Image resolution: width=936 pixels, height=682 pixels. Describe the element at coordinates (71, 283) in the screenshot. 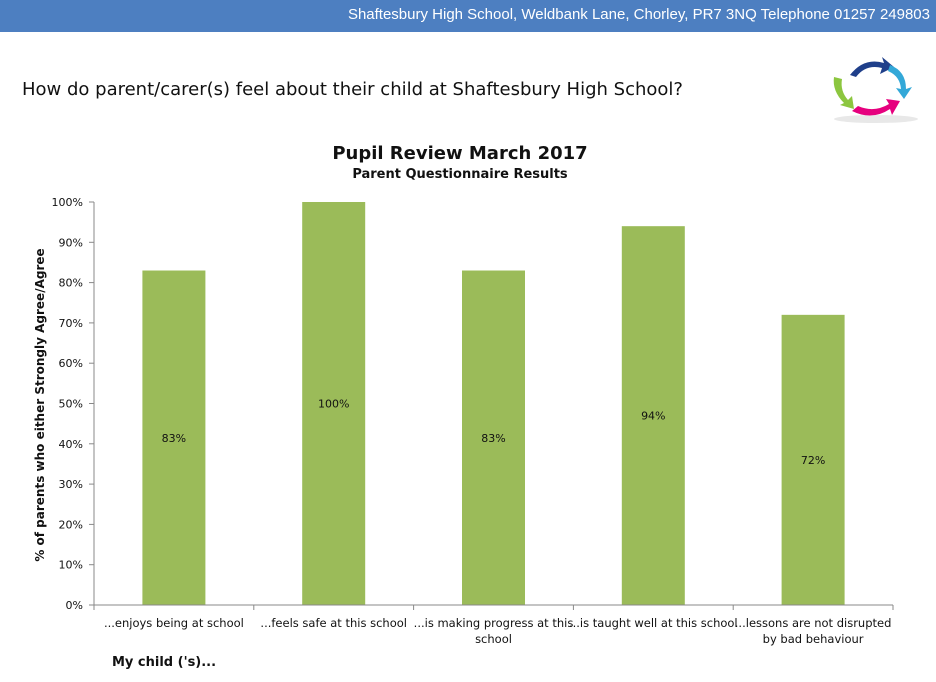

I see `y-tick-label: 80%` at that location.